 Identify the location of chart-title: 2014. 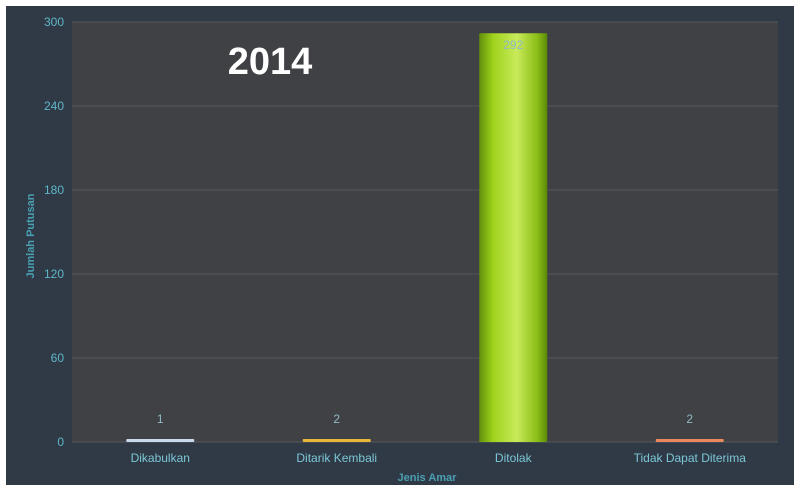
(270, 62).